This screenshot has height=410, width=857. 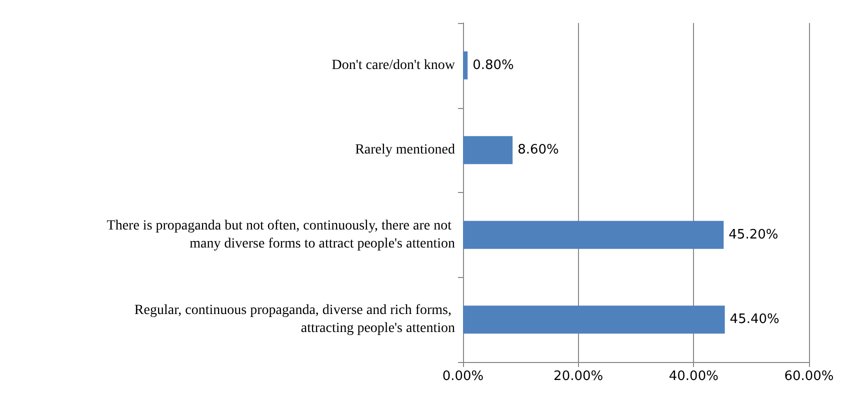 I want to click on x-tick-label: 0.00%, so click(x=463, y=376).